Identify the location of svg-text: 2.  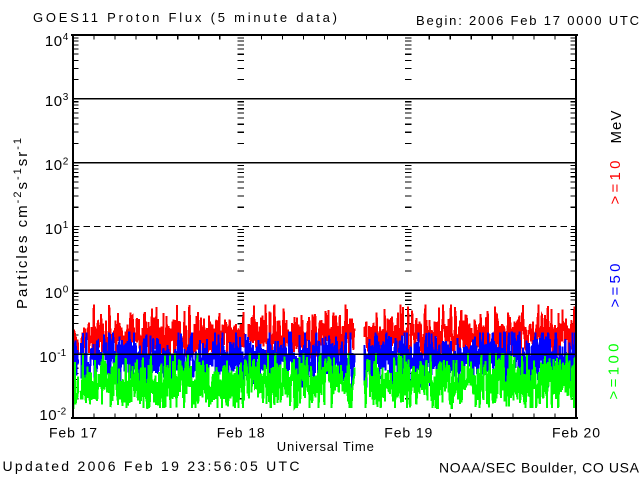
(66, 161).